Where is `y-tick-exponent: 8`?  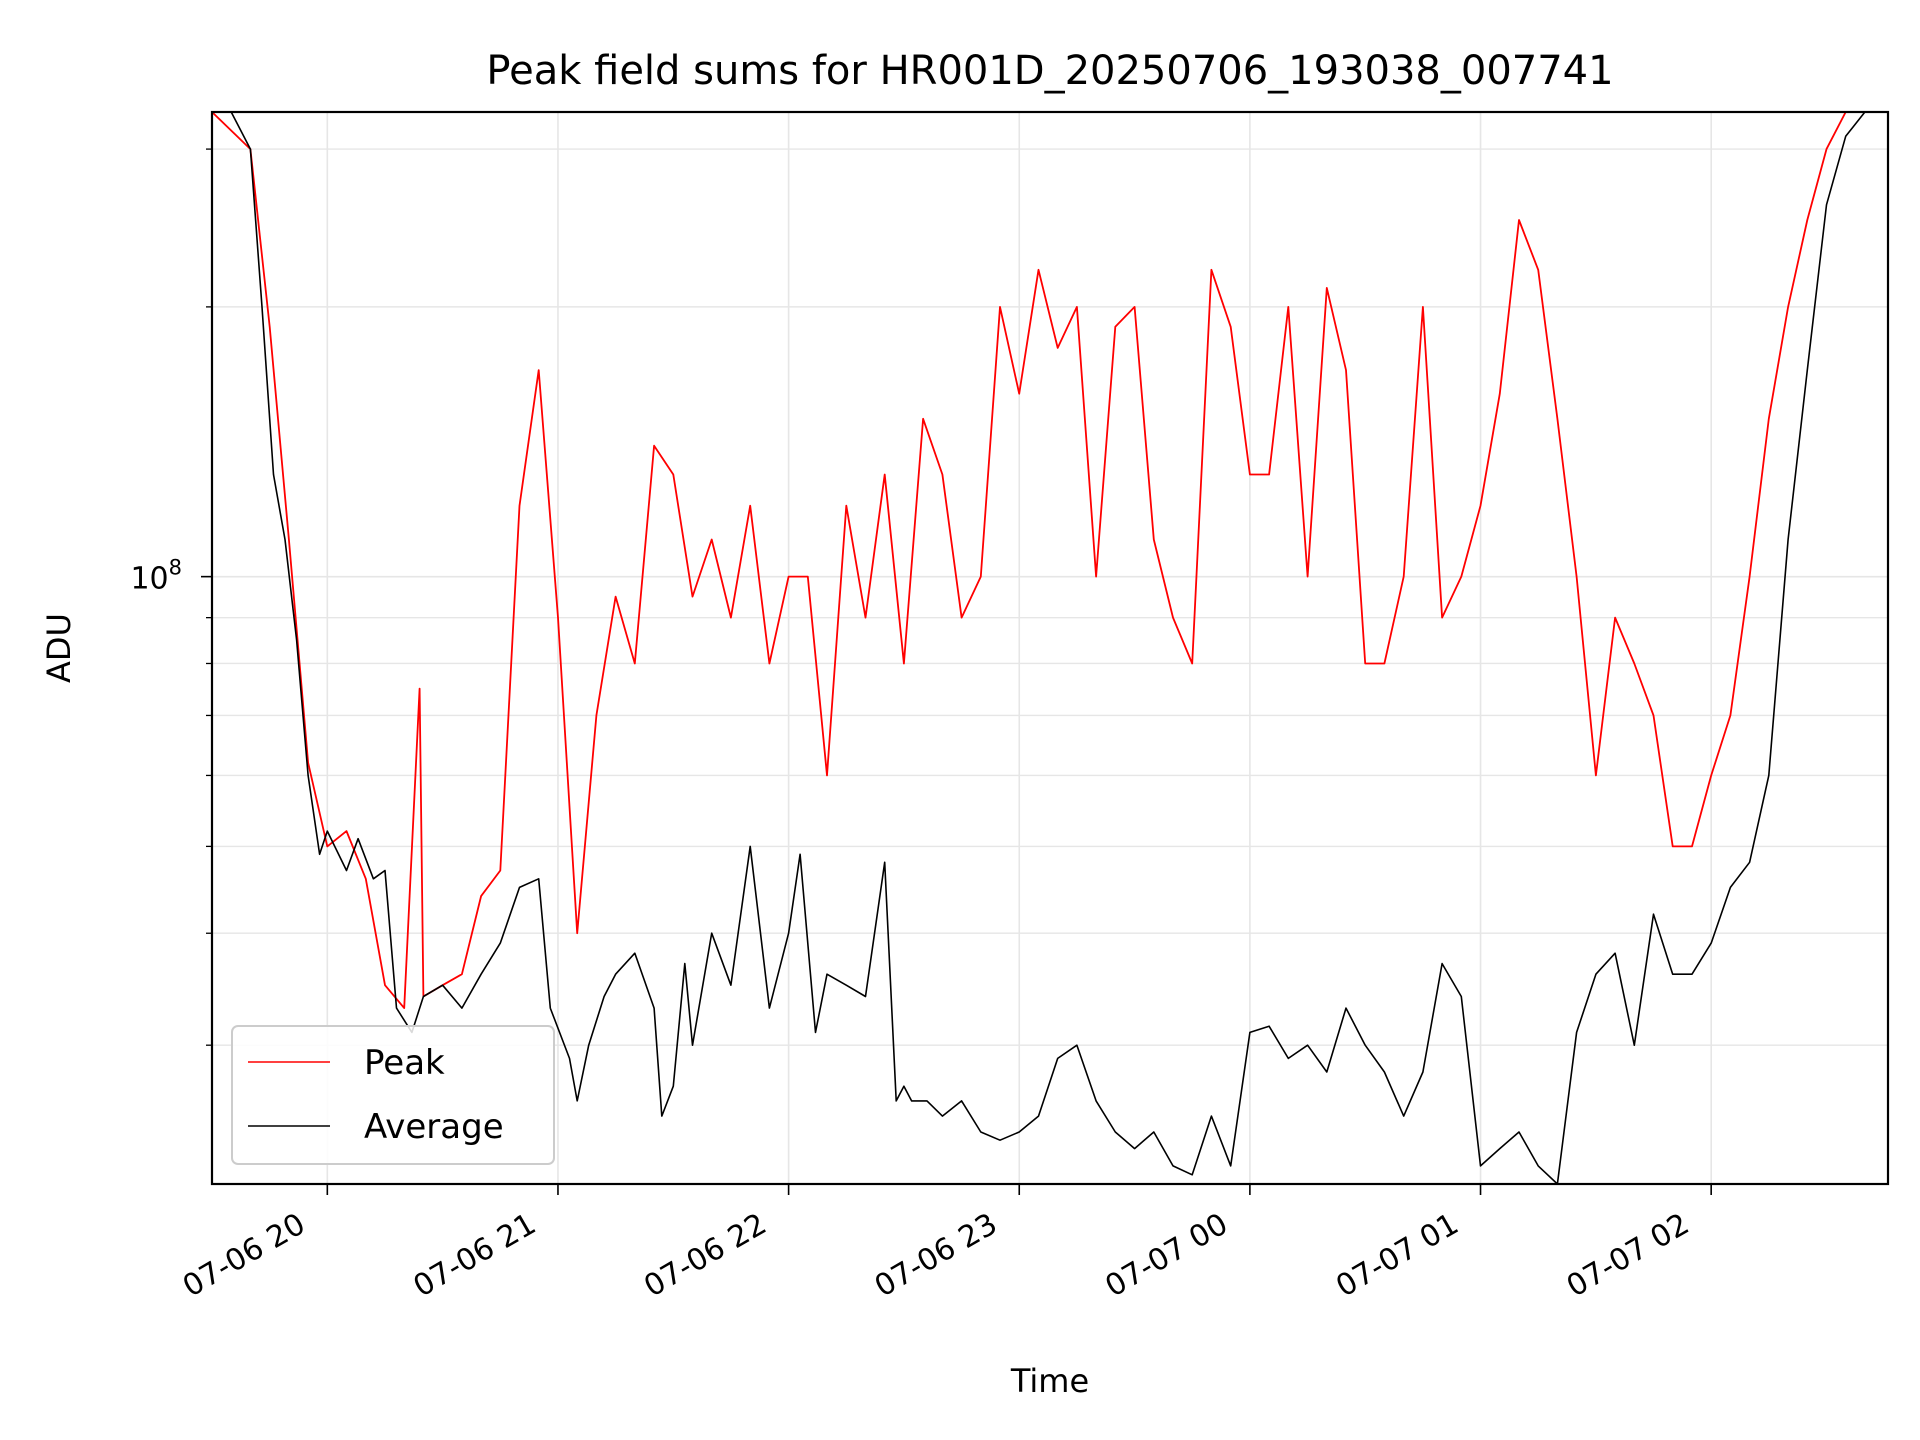
y-tick-exponent: 8 is located at coordinates (175, 568).